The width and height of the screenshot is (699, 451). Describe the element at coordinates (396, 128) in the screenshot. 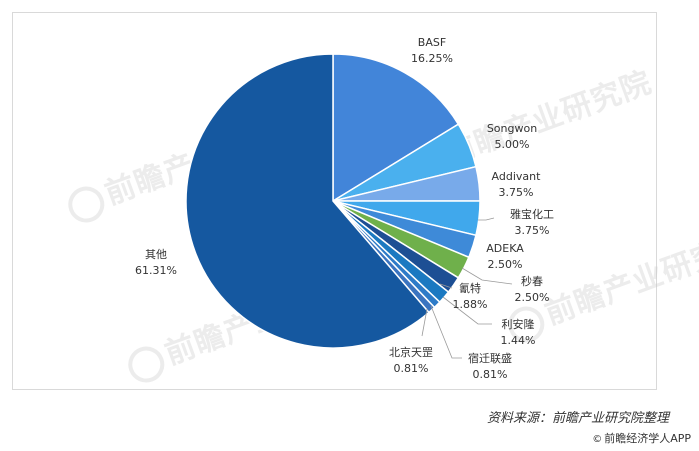

I see `pie-slice` at that location.